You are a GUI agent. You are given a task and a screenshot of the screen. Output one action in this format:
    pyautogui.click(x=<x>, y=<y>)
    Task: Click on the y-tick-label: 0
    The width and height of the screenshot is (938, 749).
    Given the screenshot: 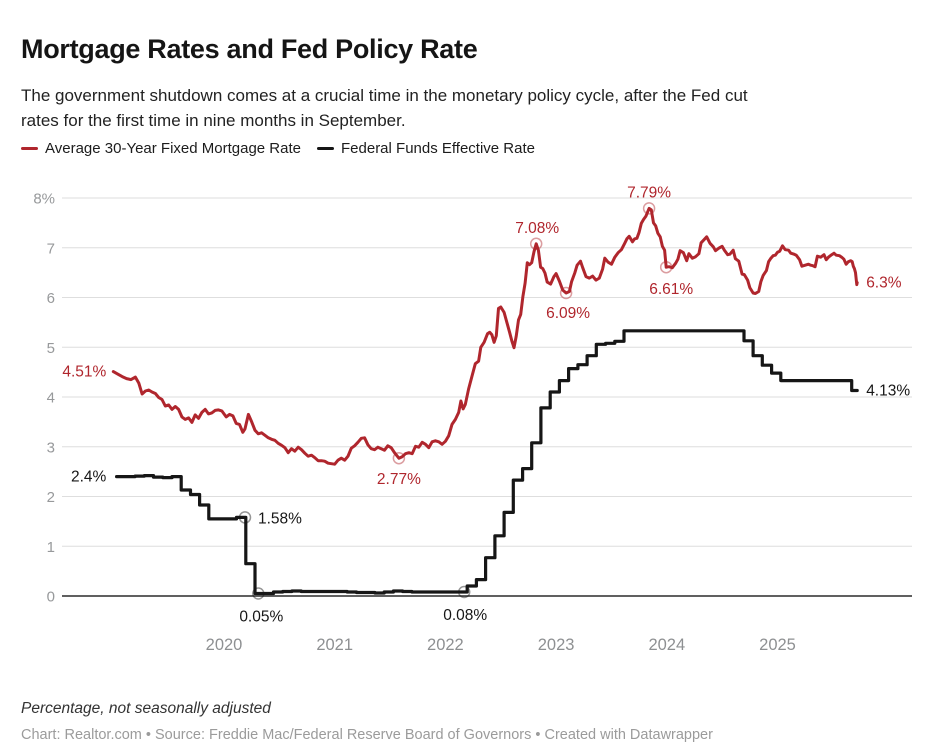 What is the action you would take?
    pyautogui.click(x=51, y=597)
    